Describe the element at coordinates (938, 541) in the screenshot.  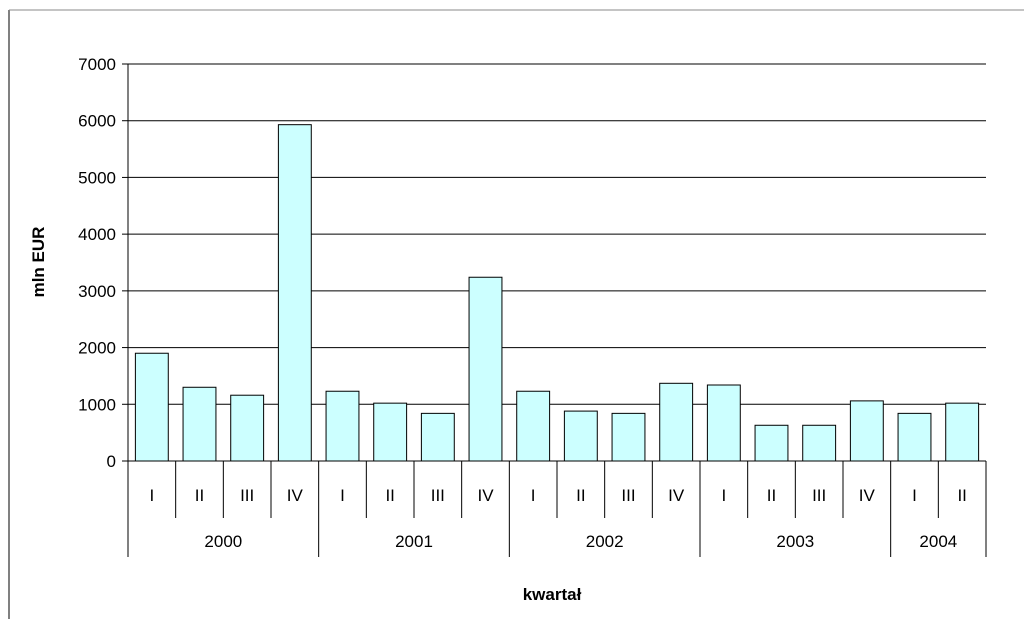
I see `year-label: 2004` at that location.